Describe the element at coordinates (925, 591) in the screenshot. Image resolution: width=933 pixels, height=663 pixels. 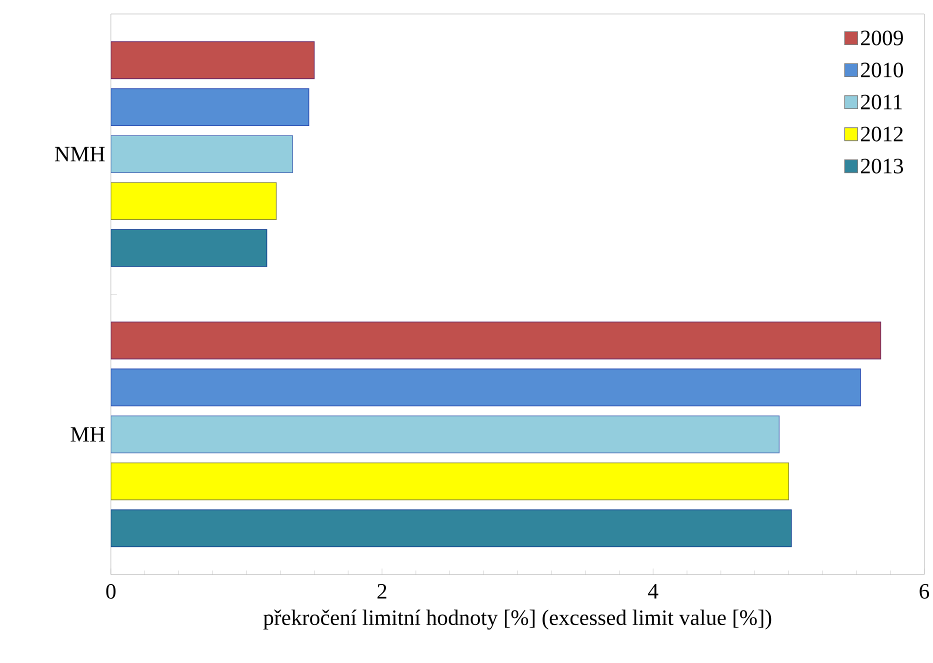
I see `x-tick-label: 6` at that location.